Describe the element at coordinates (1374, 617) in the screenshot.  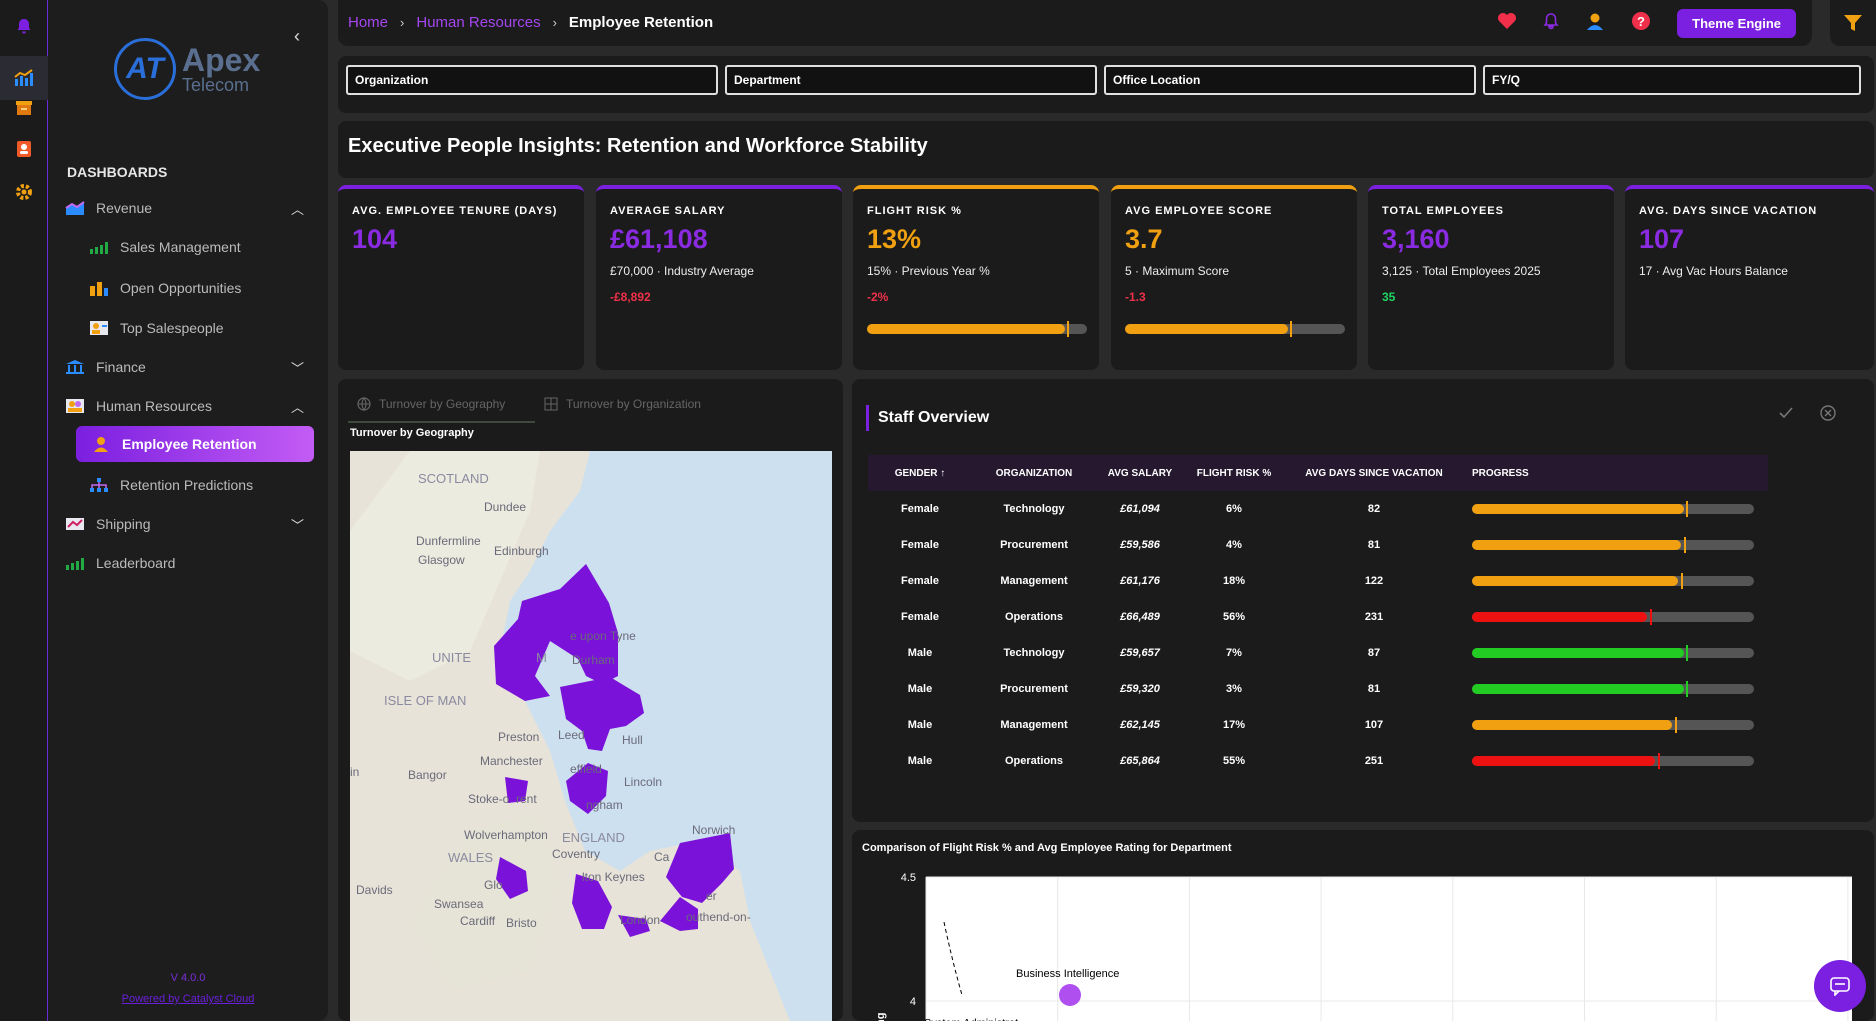
I see `cell-days-since-vacation: 231` at that location.